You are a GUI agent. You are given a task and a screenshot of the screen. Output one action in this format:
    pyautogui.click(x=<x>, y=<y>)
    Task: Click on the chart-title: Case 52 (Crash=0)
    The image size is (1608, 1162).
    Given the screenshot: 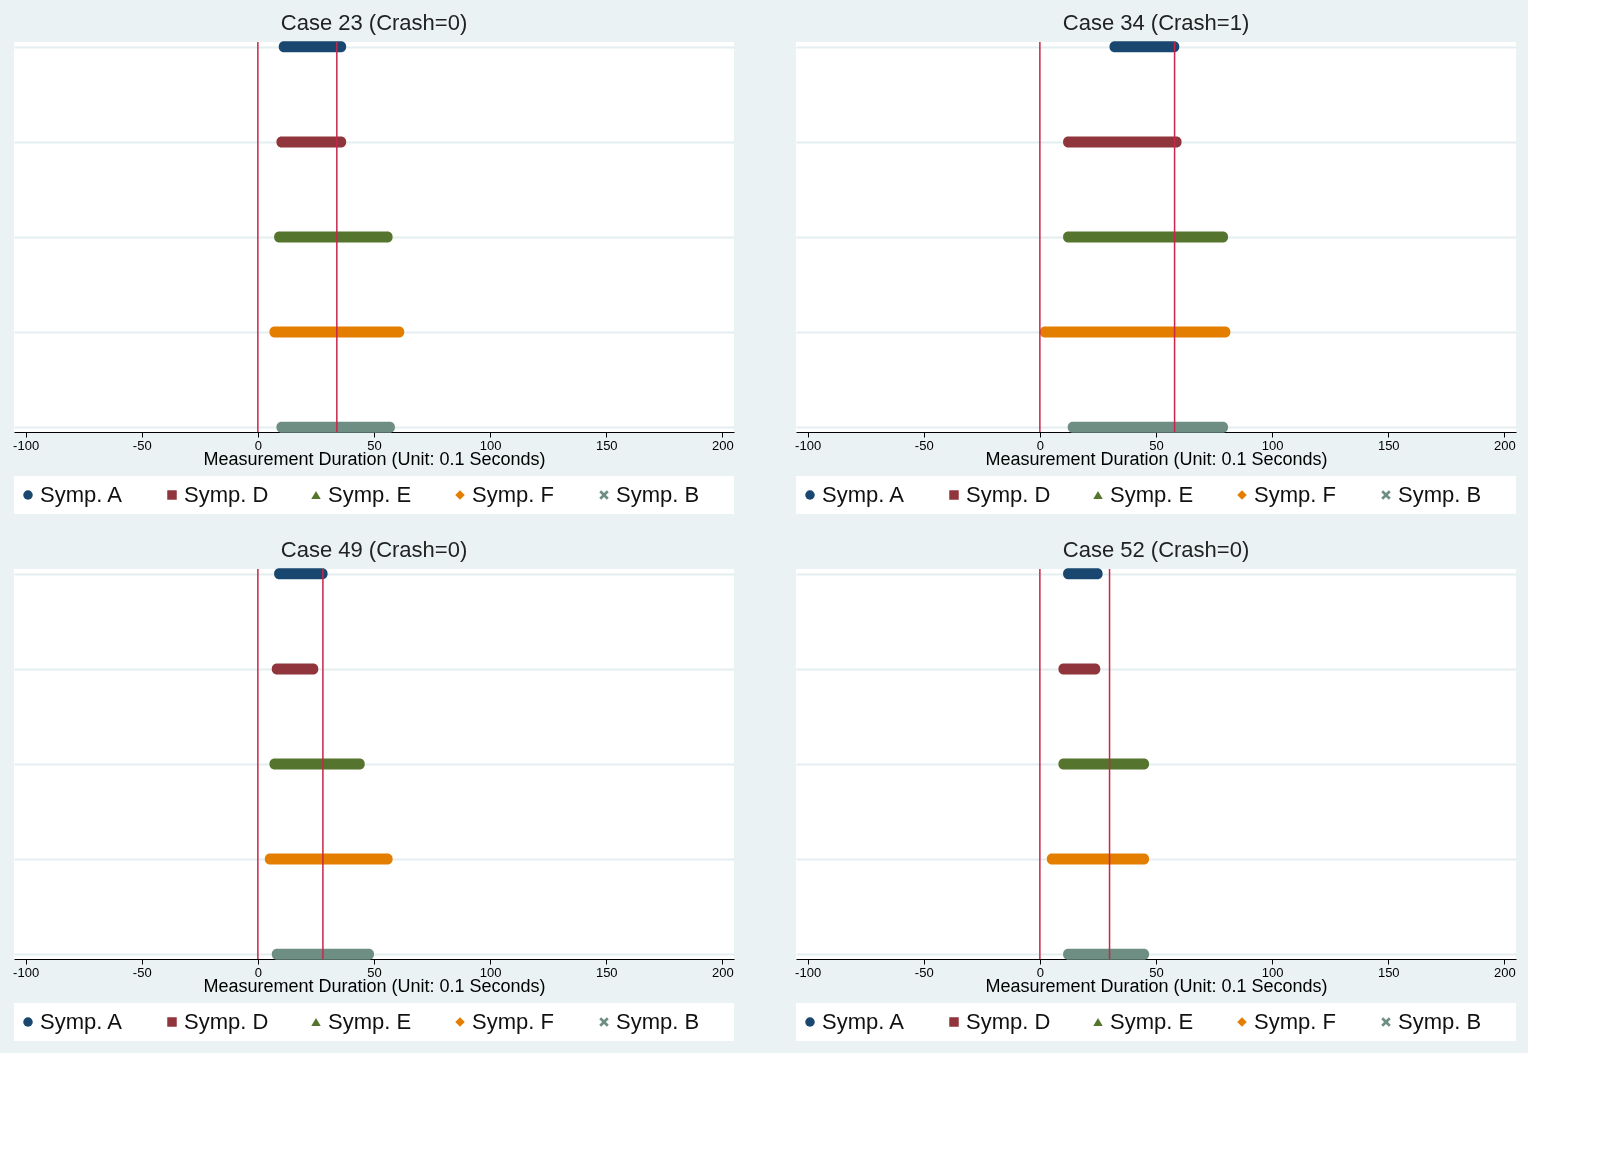 What is the action you would take?
    pyautogui.click(x=1156, y=550)
    